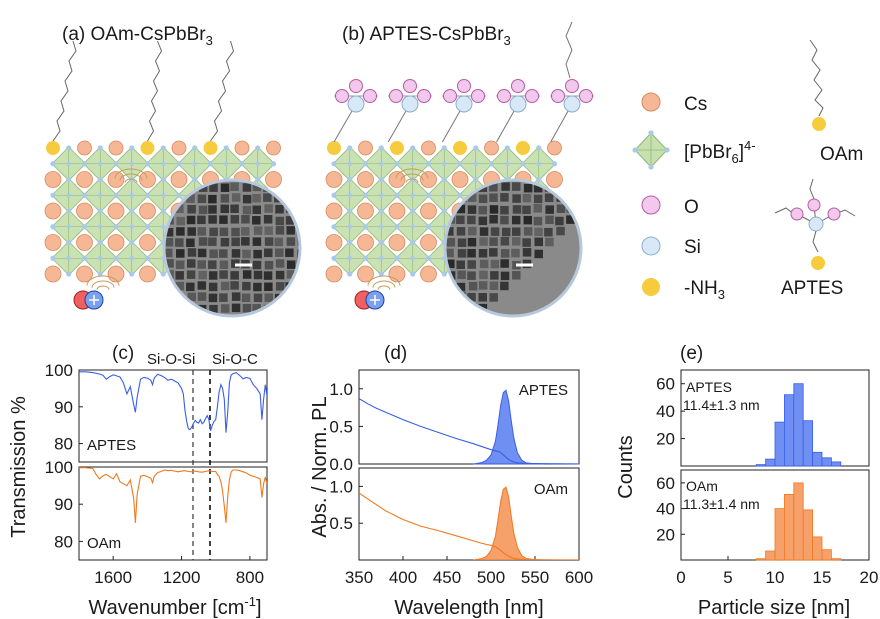 The width and height of the screenshot is (880, 619). I want to click on y-tick-label: 1.0, so click(341, 389).